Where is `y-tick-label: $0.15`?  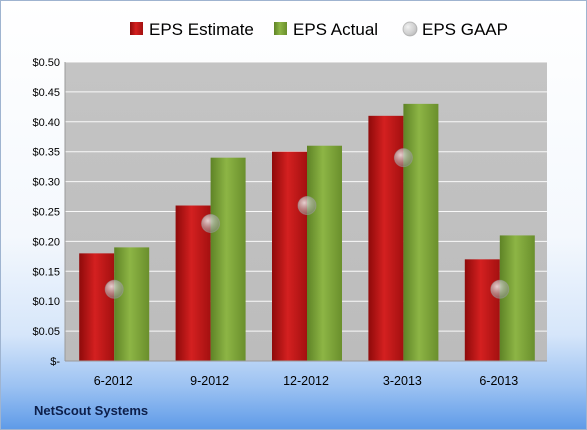
y-tick-label: $0.15 is located at coordinates (46, 272).